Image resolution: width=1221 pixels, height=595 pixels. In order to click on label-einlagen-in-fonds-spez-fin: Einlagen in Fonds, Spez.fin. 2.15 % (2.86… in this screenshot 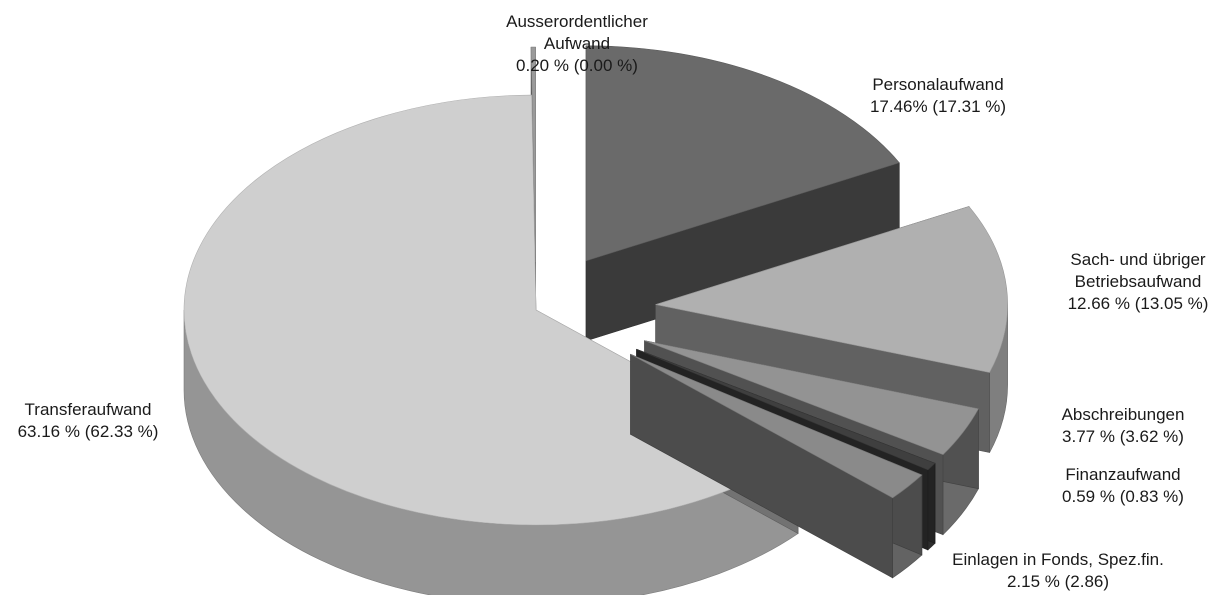, I will do `click(1058, 570)`.